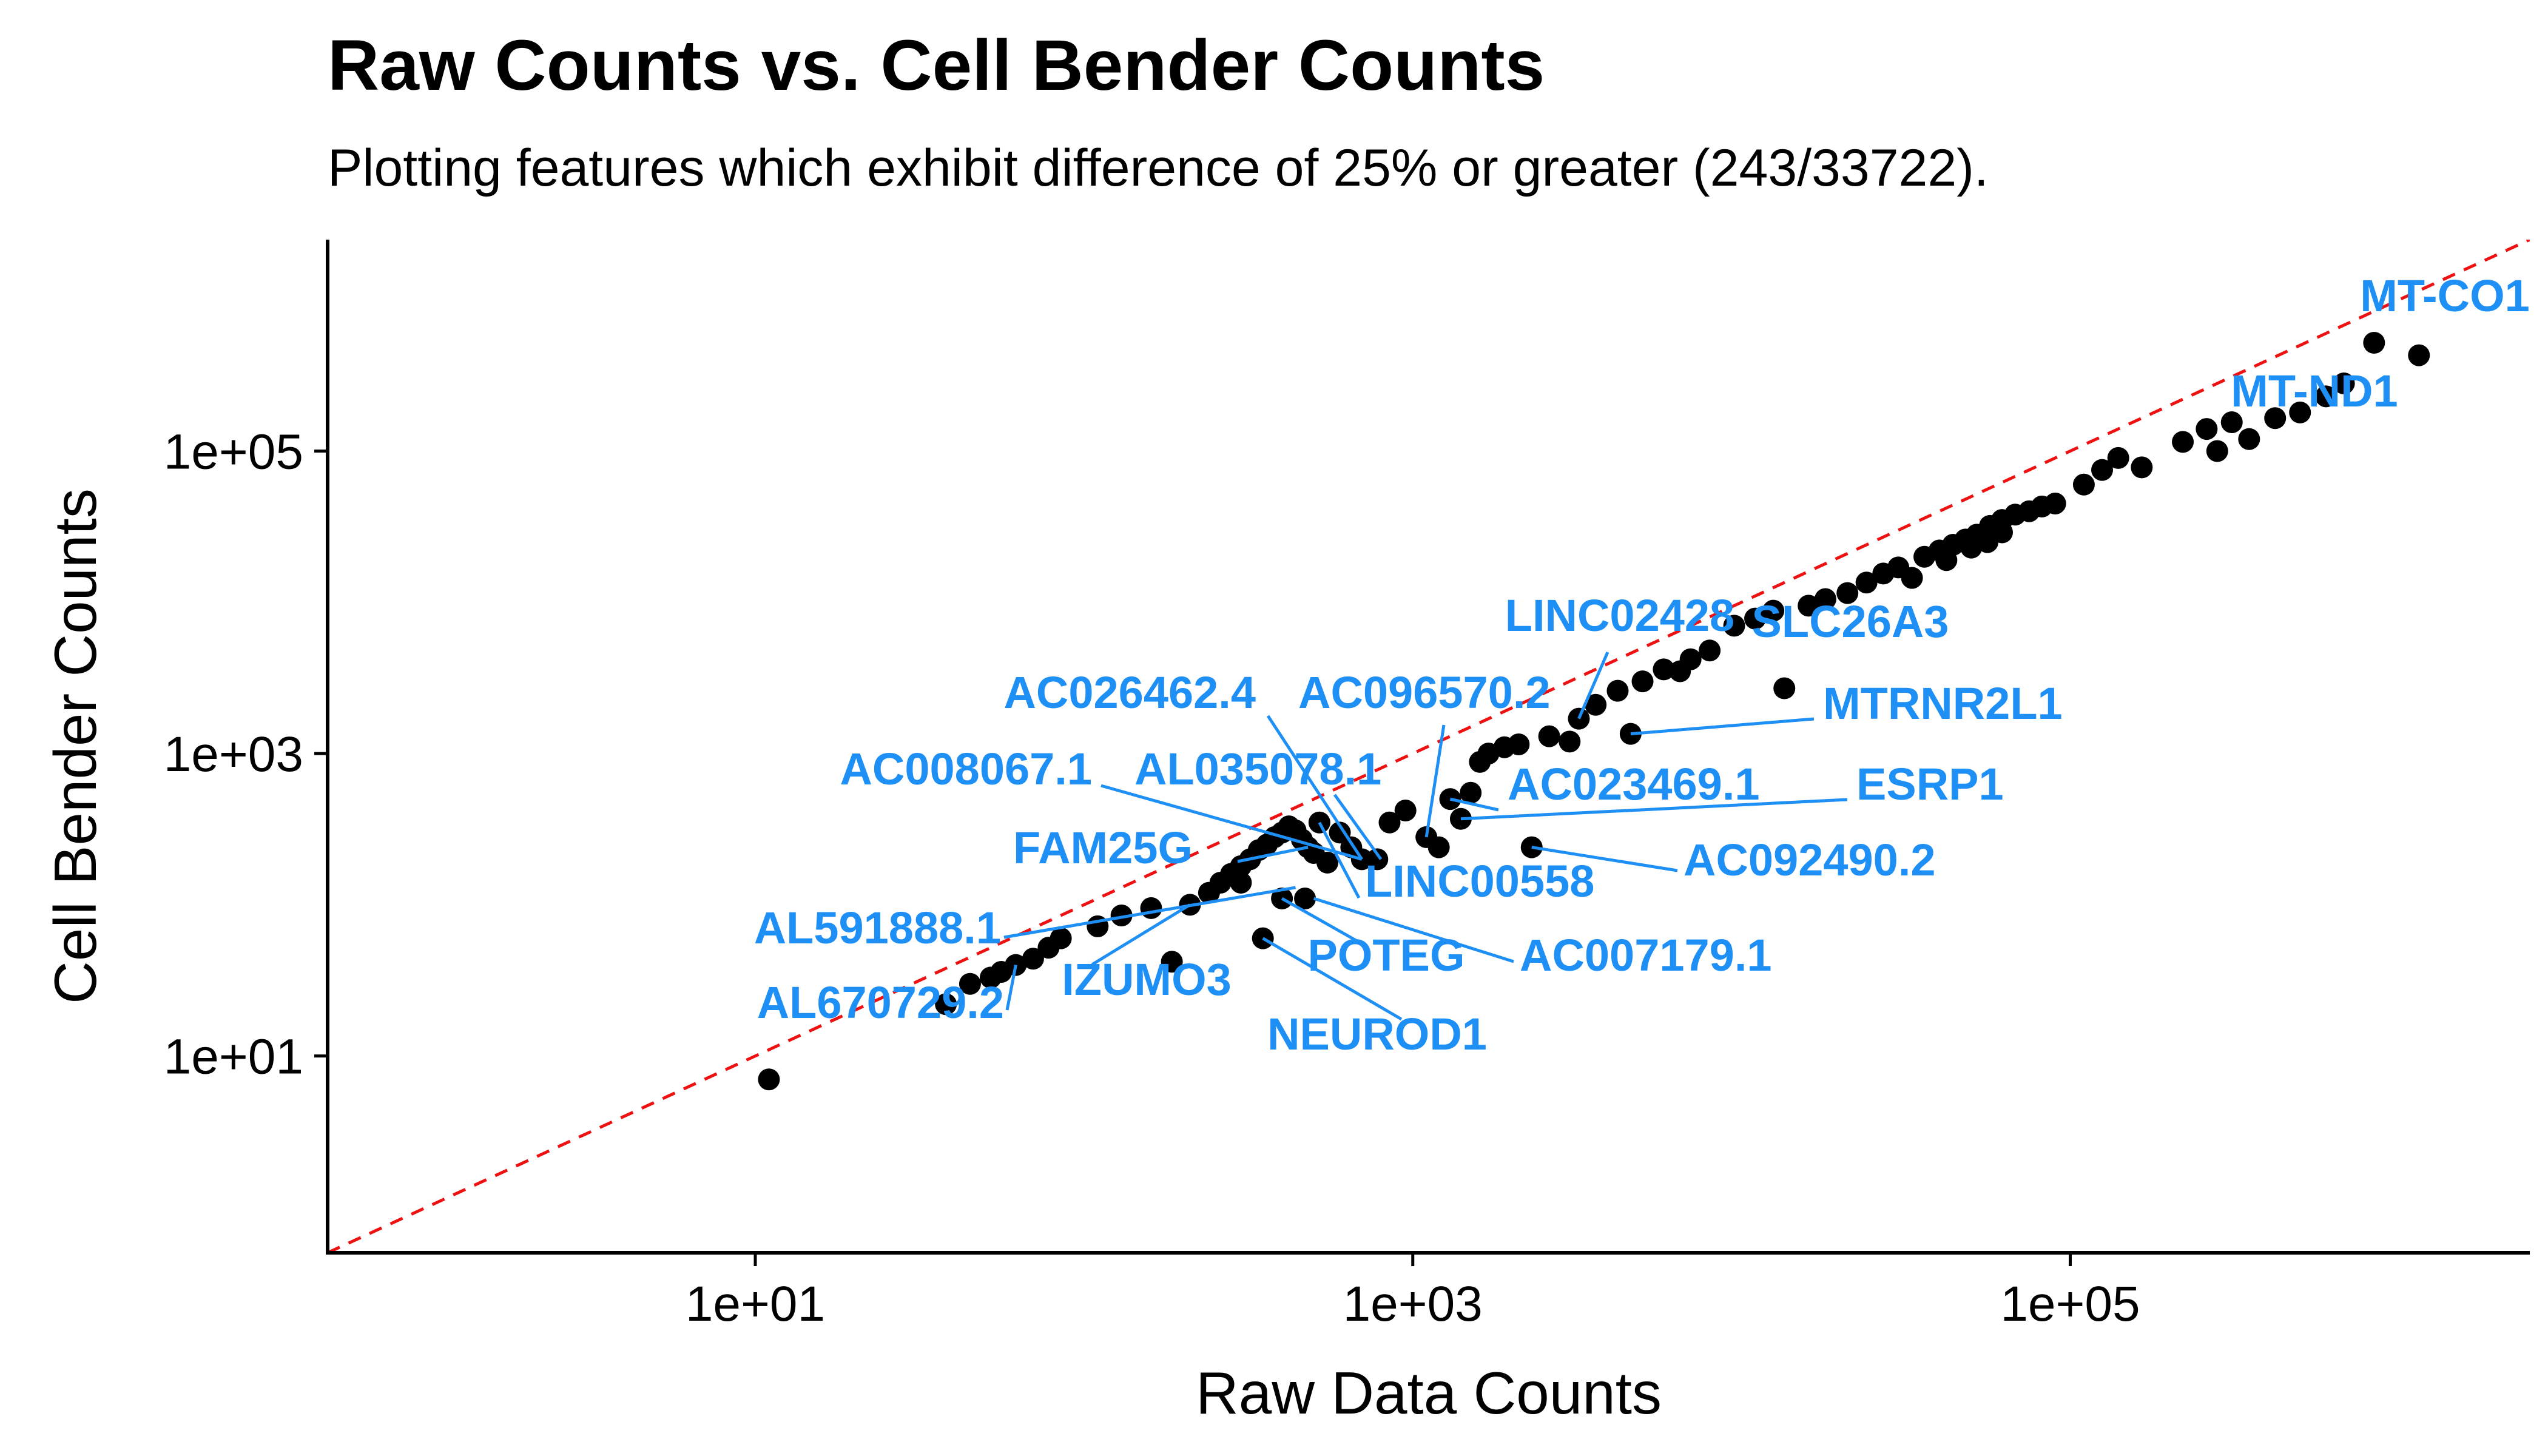 The height and width of the screenshot is (1456, 2548). Describe the element at coordinates (1810, 860) in the screenshot. I see `gene-label: AC092490.2` at that location.